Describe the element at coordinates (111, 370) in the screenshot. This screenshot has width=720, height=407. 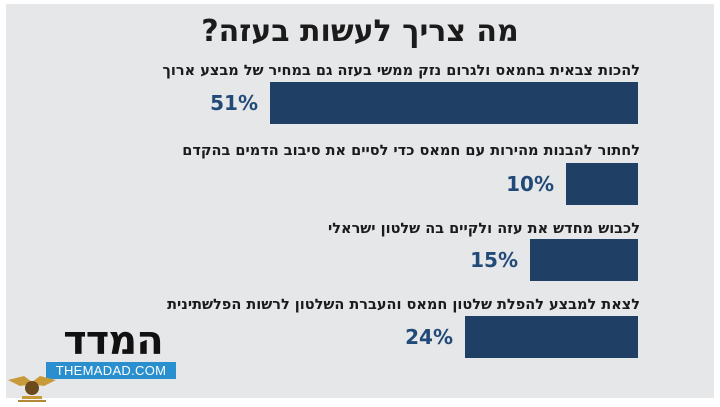
I see `logo-english: THEMADAD.COM` at that location.